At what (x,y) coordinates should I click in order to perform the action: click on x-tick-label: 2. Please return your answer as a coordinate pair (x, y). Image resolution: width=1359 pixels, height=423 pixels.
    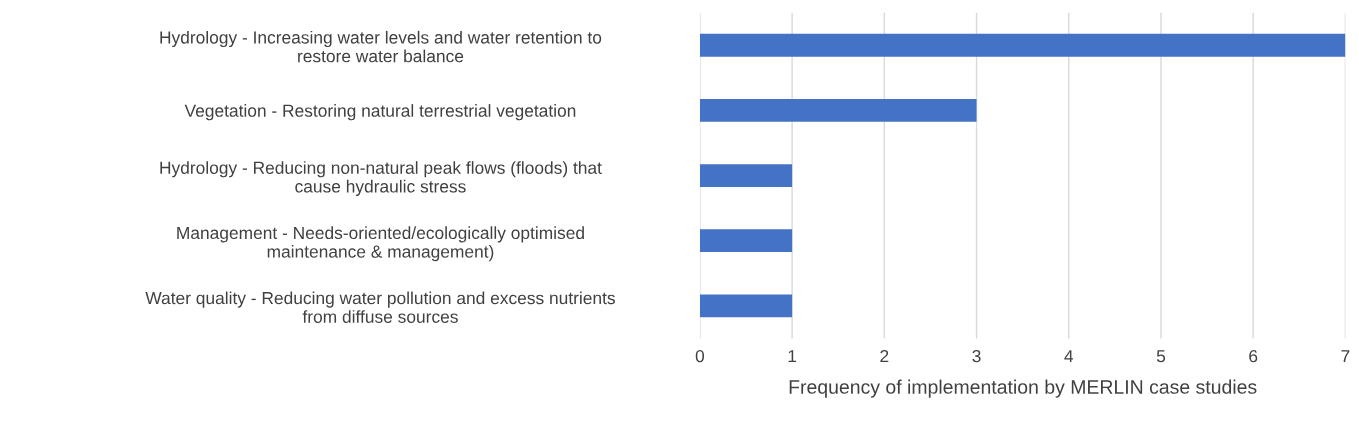
    Looking at the image, I should click on (884, 356).